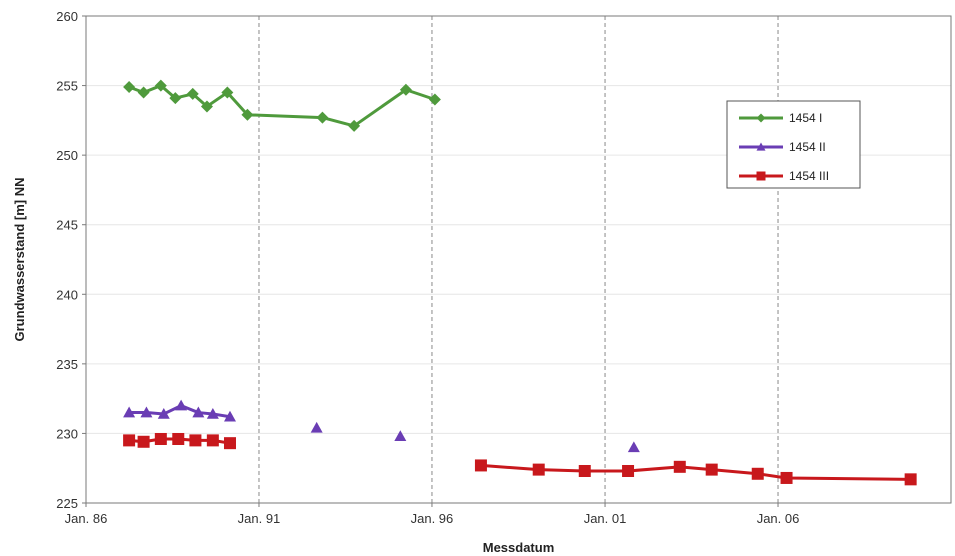 Image resolution: width=955 pixels, height=556 pixels. What do you see at coordinates (71, 260) in the screenshot?
I see `y-axis-ticks: 225 230 235 240 245 250 255 260` at bounding box center [71, 260].